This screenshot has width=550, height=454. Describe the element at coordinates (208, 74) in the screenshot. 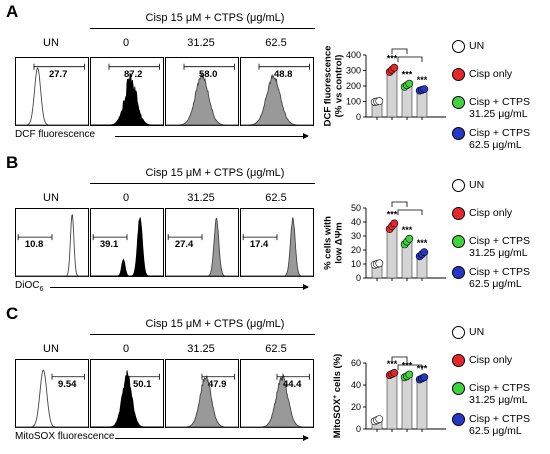

I see `gate-percentage: 58.0` at that location.